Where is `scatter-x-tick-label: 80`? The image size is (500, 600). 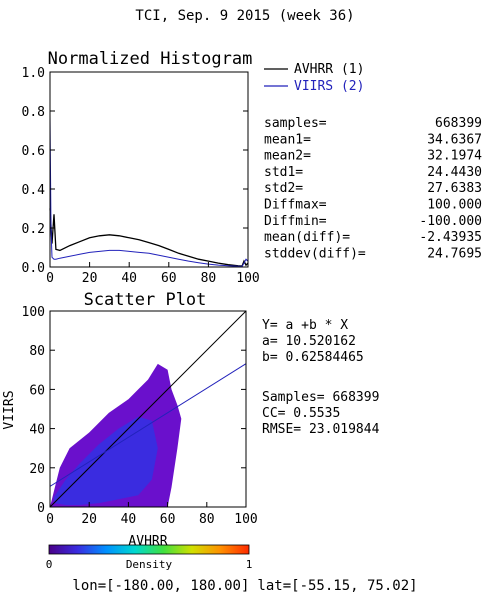
scatter-x-tick-label: 80 is located at coordinates (207, 519).